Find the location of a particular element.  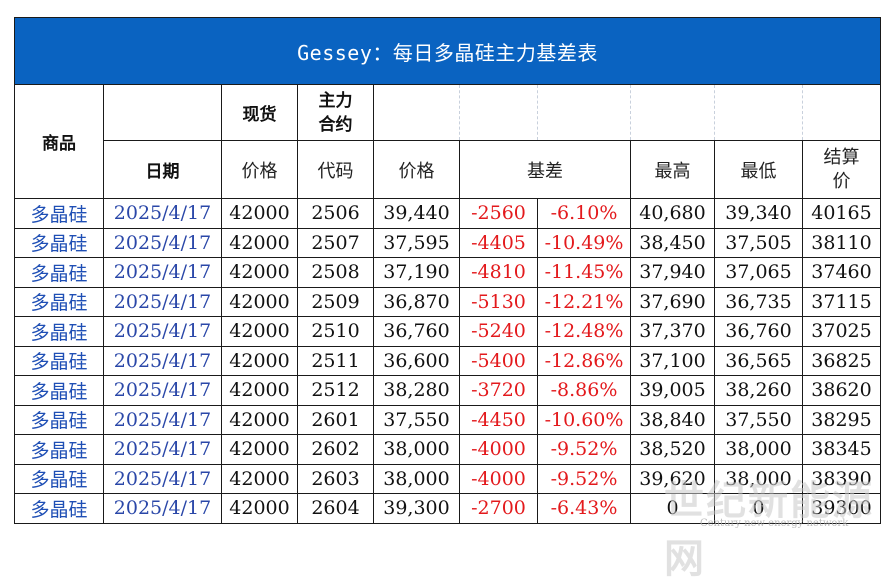

contract-price-cell: 37,595 is located at coordinates (416, 242).